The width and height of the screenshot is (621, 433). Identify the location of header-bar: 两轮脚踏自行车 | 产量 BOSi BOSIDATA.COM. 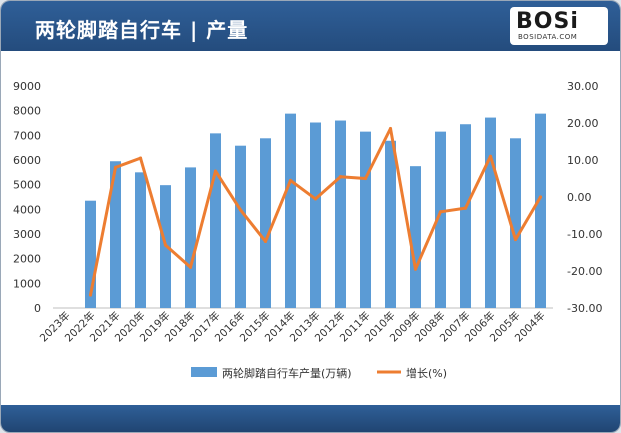
(310, 26).